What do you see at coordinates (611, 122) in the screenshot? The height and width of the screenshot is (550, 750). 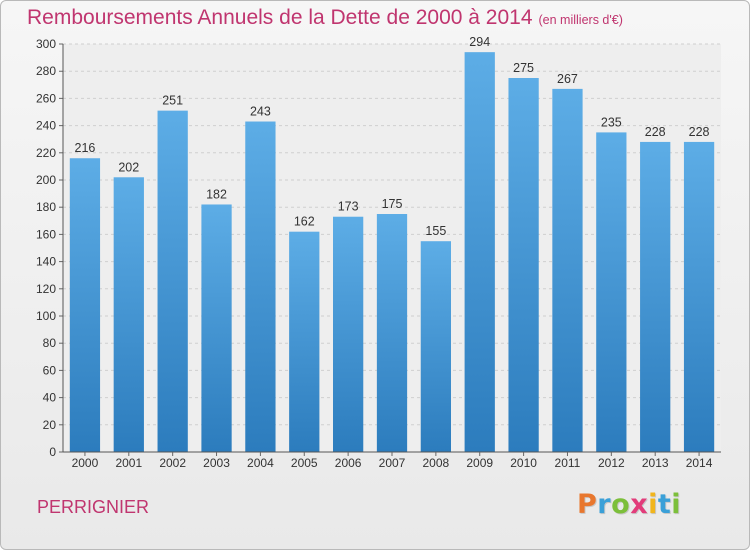 I see `data-label: 235` at bounding box center [611, 122].